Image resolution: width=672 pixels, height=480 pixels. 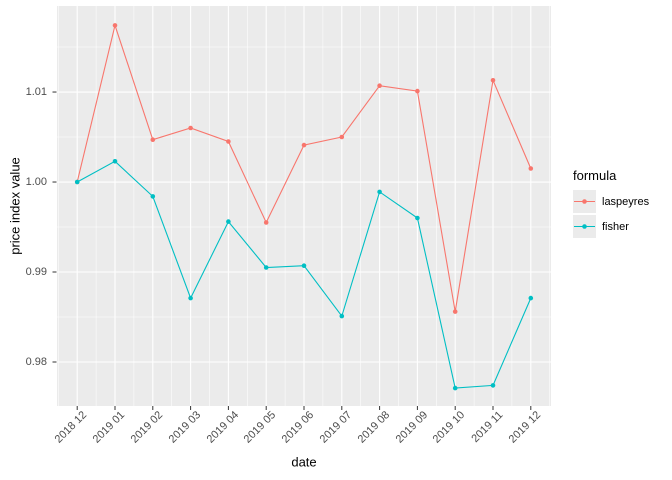 What do you see at coordinates (626, 201) in the screenshot?
I see `legend-label-laspeyres: laspeyres` at bounding box center [626, 201].